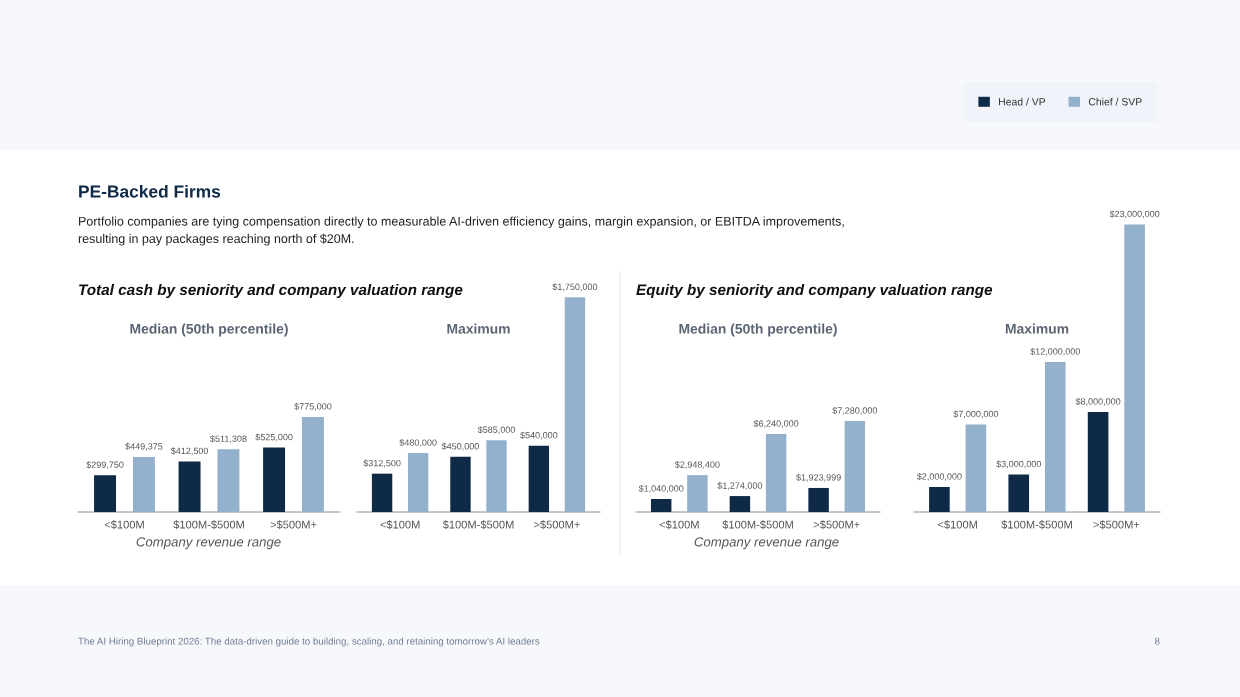  What do you see at coordinates (740, 485) in the screenshot?
I see `data-label: $1,274,000` at bounding box center [740, 485].